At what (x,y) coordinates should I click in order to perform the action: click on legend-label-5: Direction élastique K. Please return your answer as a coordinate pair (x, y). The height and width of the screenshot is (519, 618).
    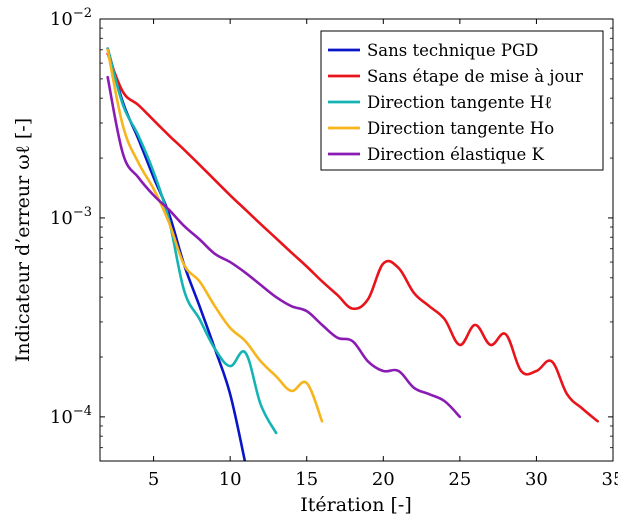
    Looking at the image, I should click on (456, 154).